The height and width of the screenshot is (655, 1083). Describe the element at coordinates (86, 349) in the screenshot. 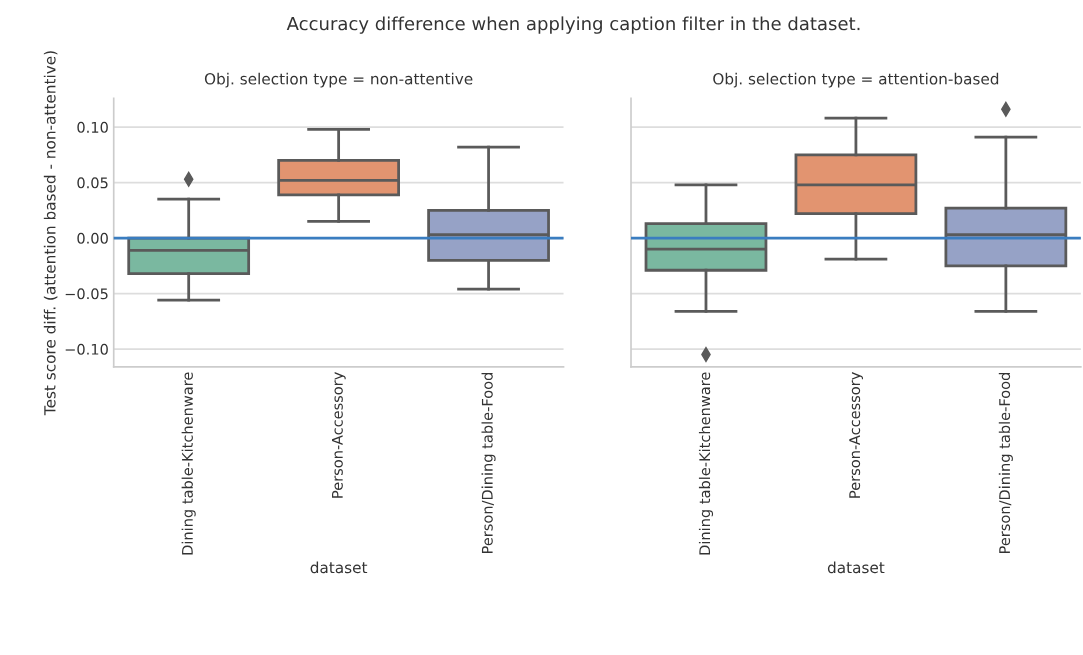

I see `y-tick-label: −0.10` at that location.